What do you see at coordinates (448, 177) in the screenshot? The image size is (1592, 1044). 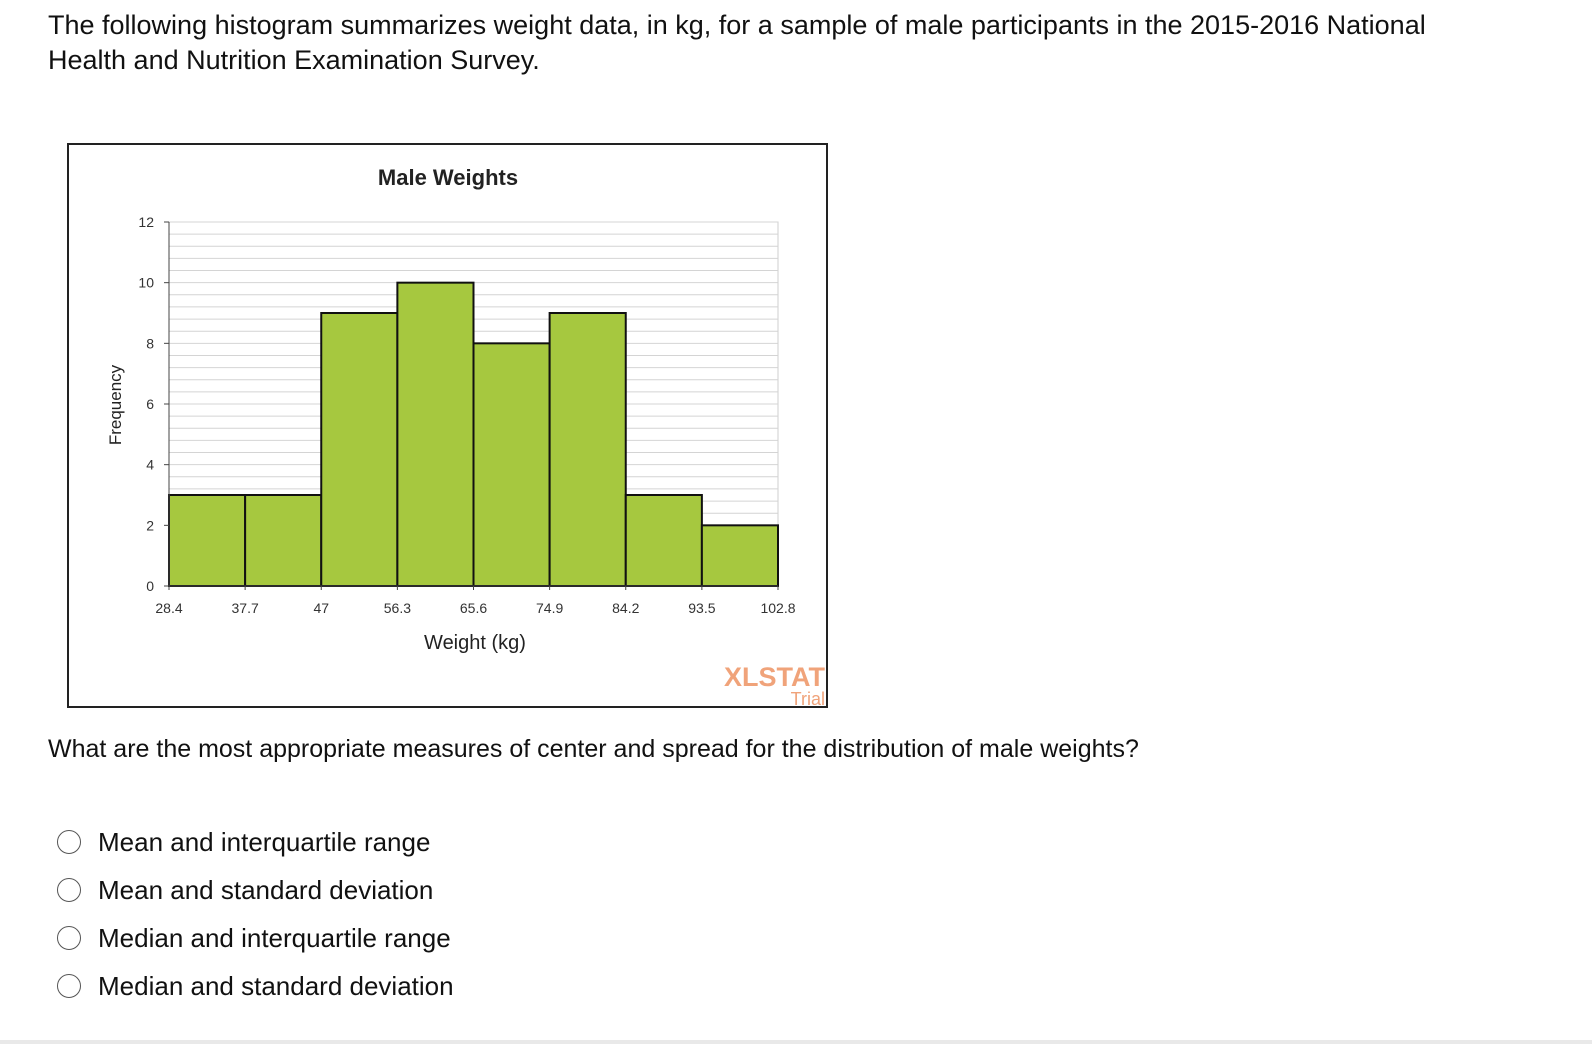 I see `chart-title: Male Weights` at bounding box center [448, 177].